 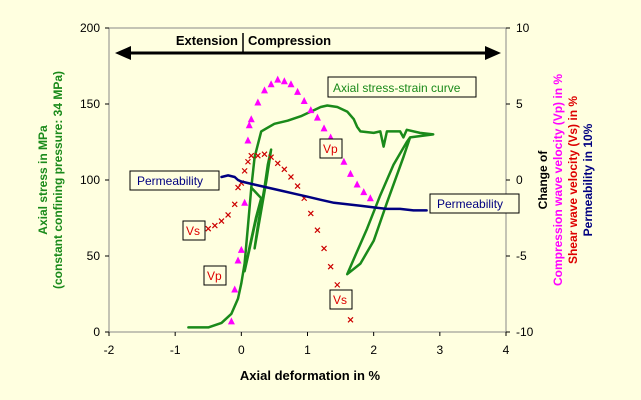 What do you see at coordinates (90, 28) in the screenshot?
I see `y-left-tick-label: 200` at bounding box center [90, 28].